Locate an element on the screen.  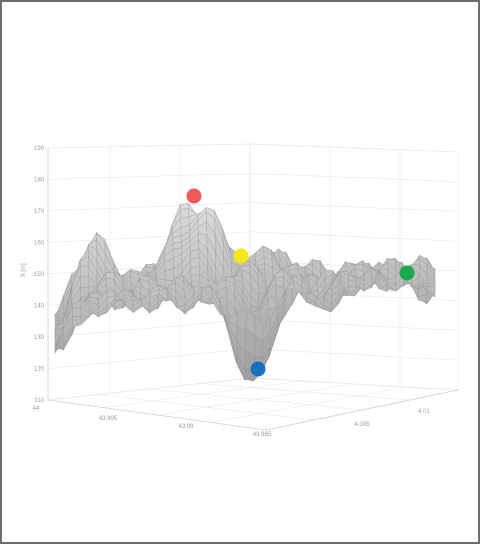
z-tick-label: 130 is located at coordinates (39, 338).